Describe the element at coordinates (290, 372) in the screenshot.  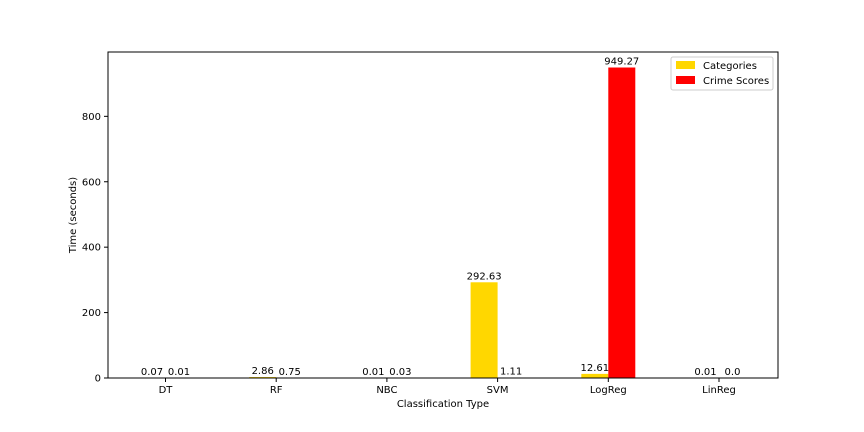
I see `data-label-crime-scores-rf: 0.75` at that location.